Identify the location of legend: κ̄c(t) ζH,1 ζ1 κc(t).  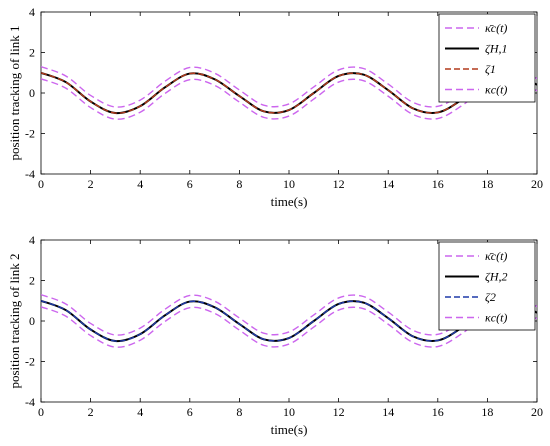
(487, 58).